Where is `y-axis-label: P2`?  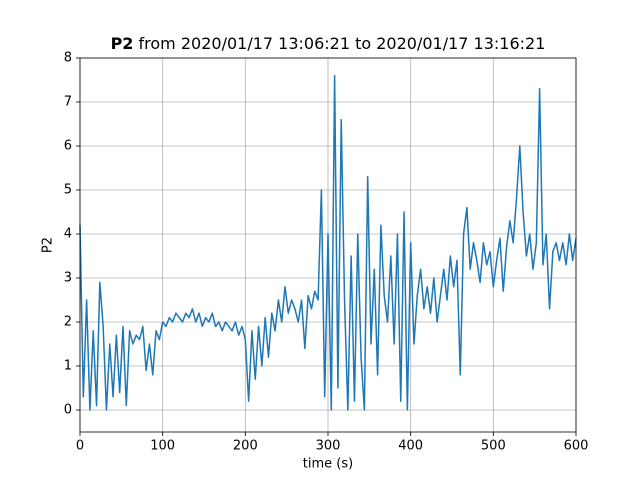
y-axis-label: P2 is located at coordinates (48, 245).